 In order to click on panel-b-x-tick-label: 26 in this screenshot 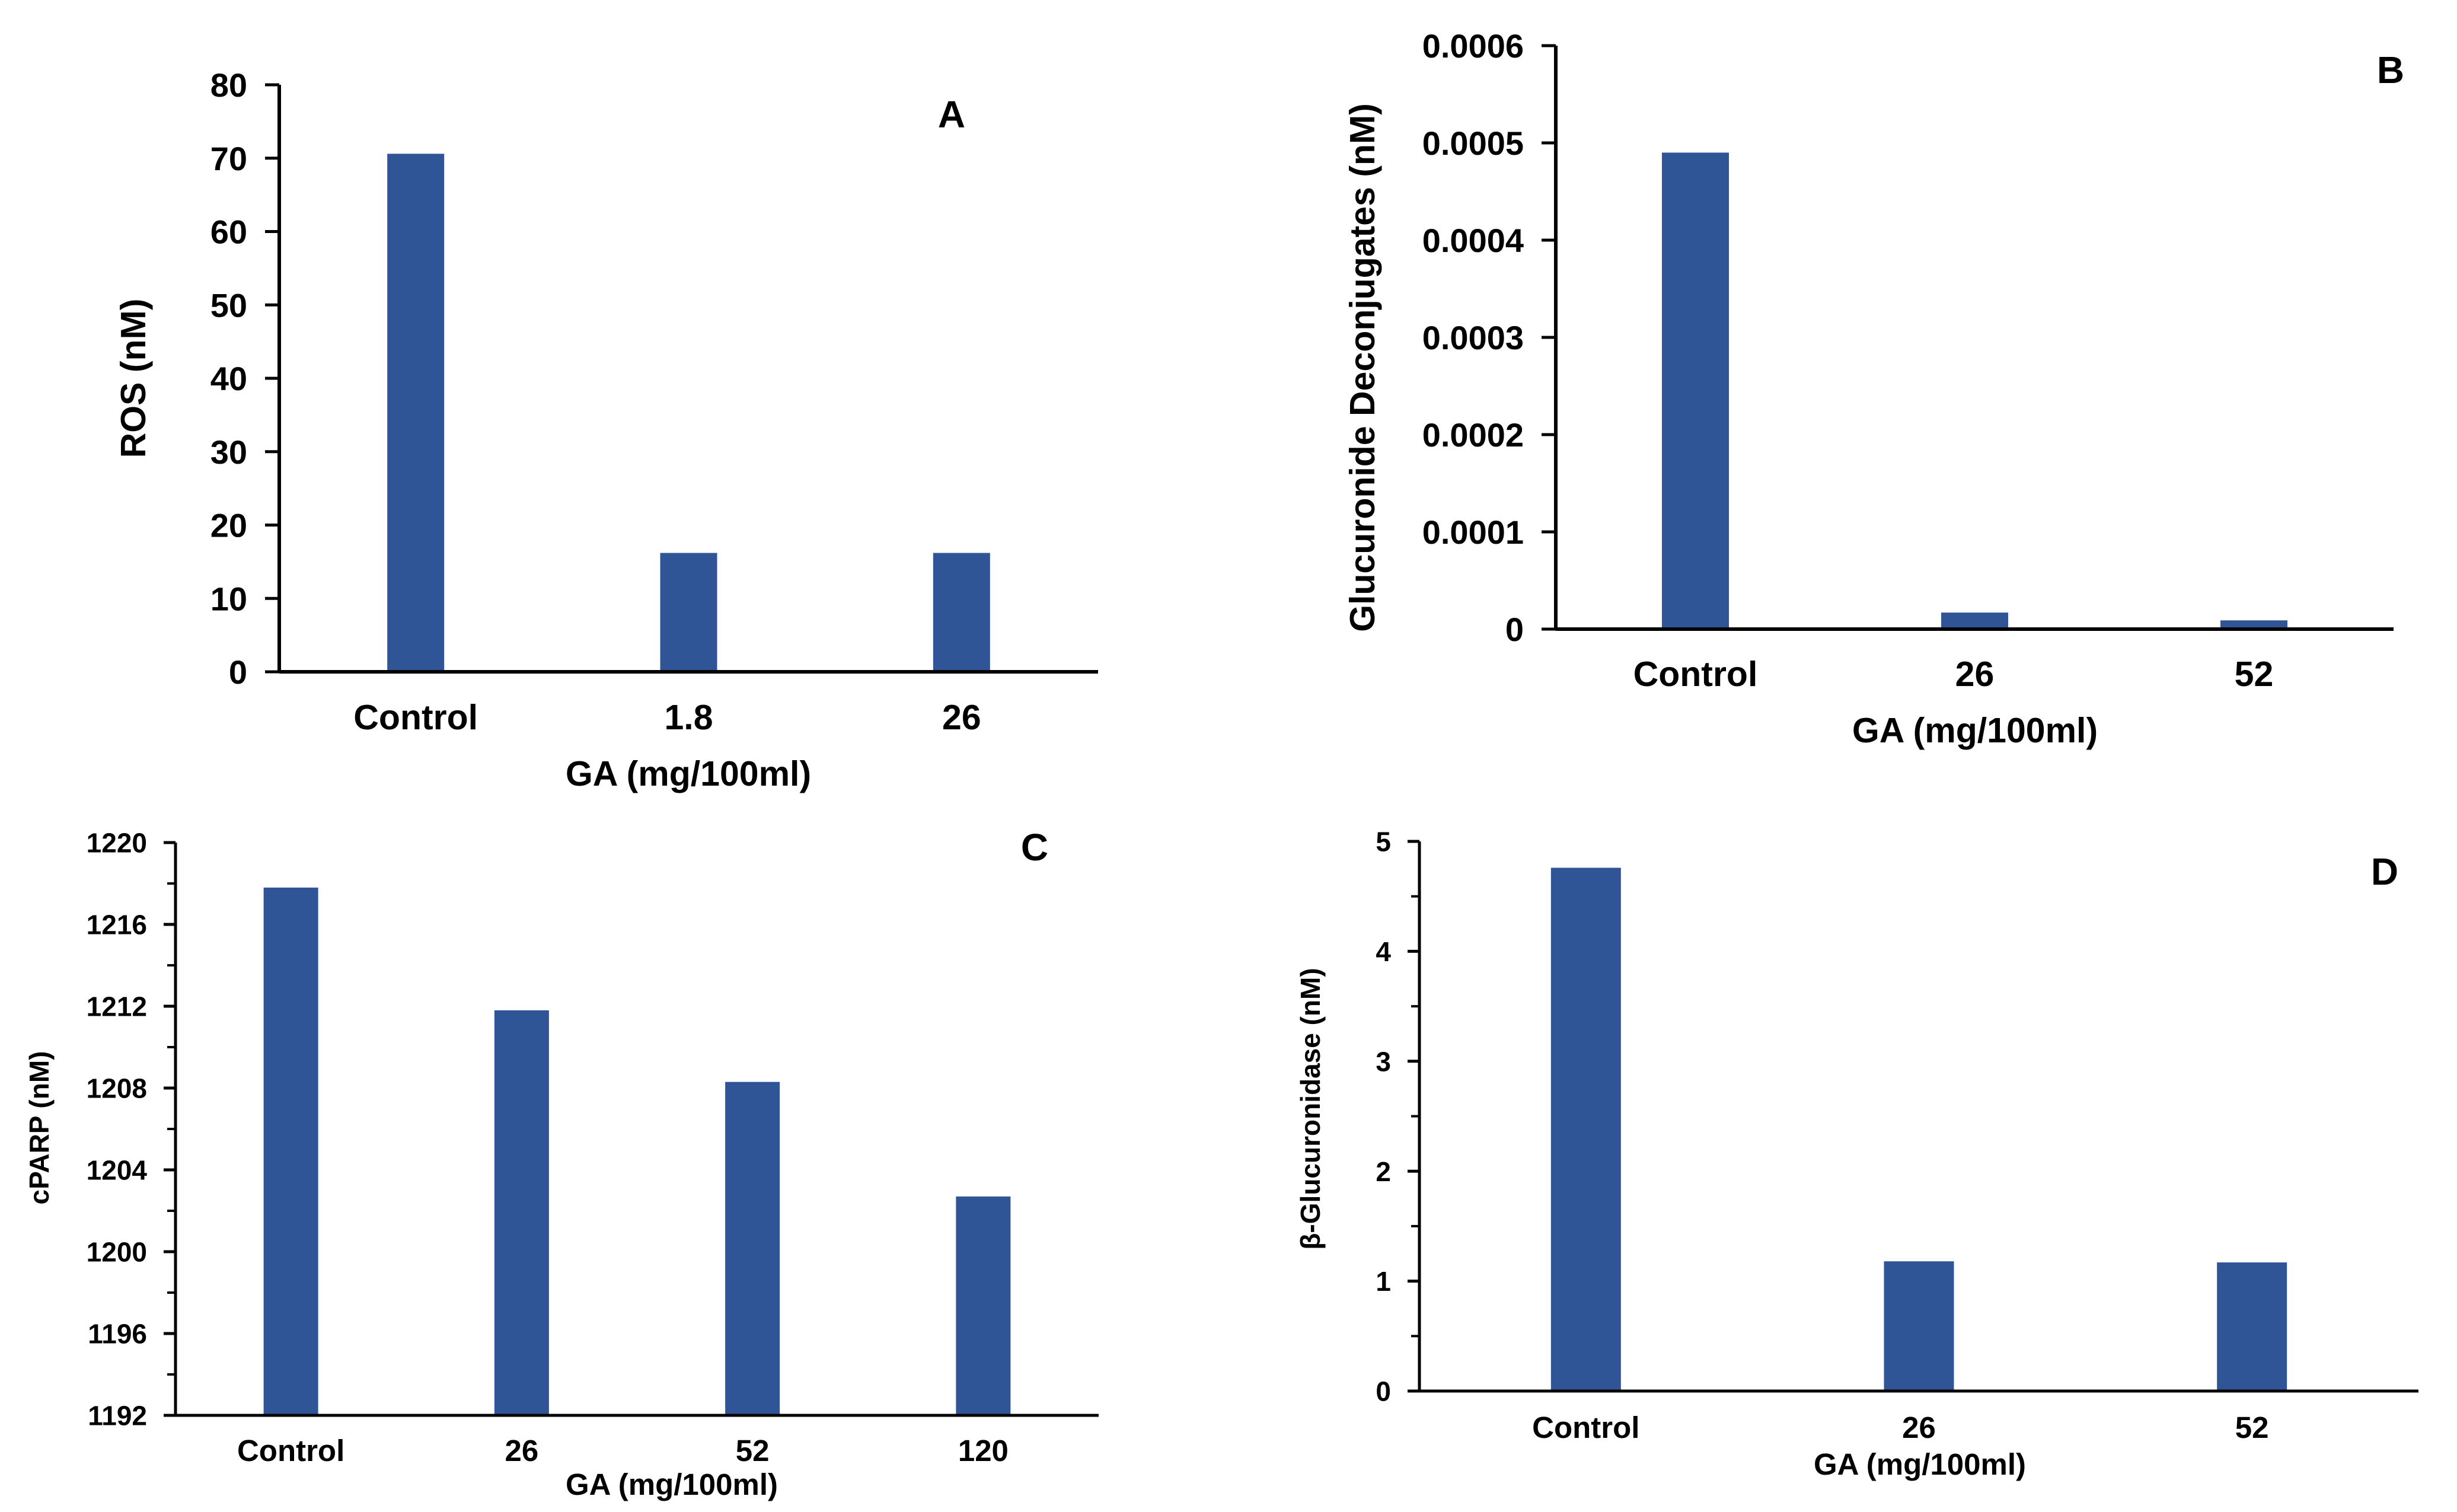, I will do `click(1975, 674)`.